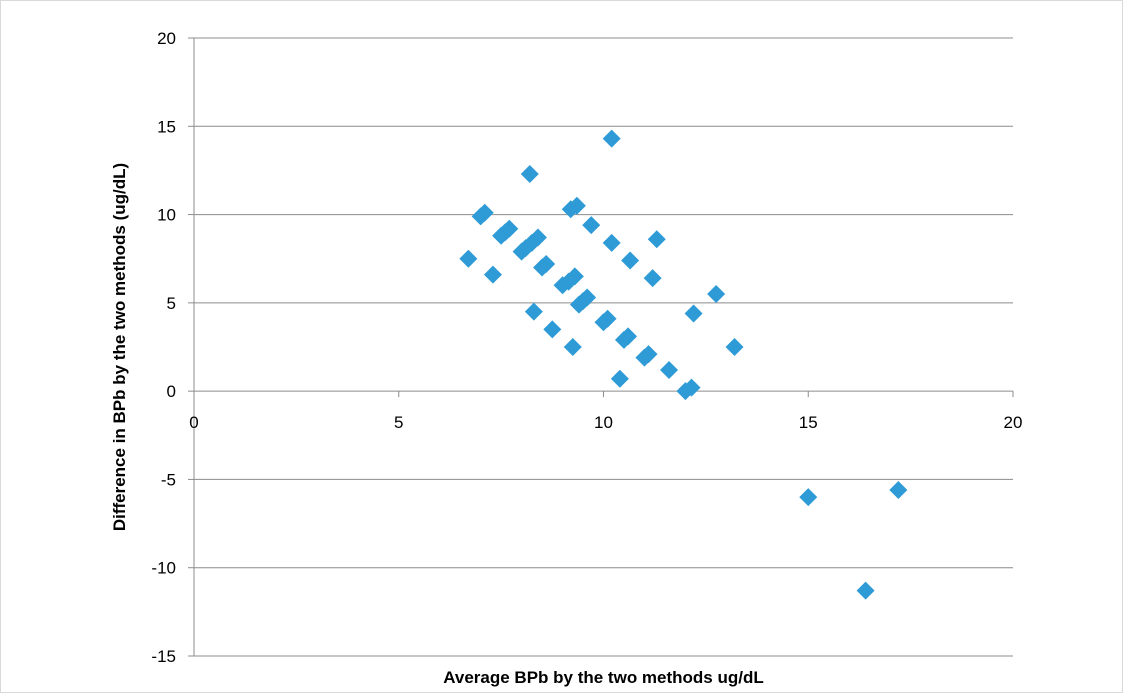  I want to click on y-tick-labels: -15 -10 -5 0 5 10 15 20, so click(163, 347).